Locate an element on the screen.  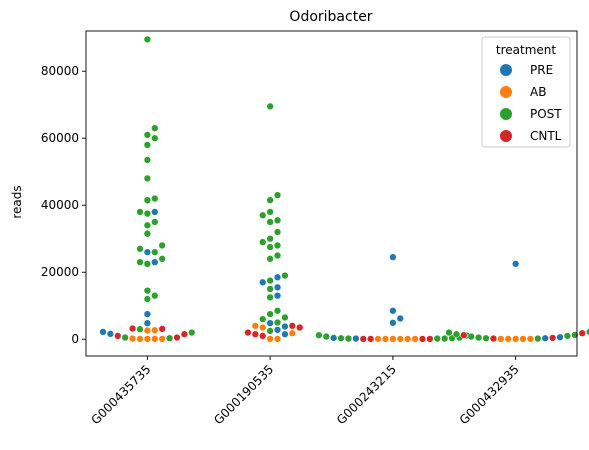
legend-marker-pre is located at coordinates (506, 70).